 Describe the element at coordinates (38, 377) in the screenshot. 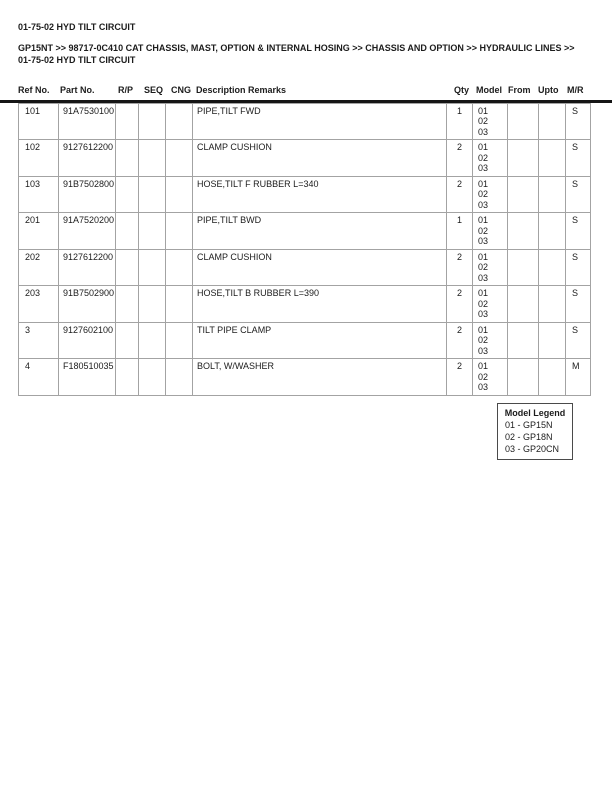

I see `ref-no-cell: 4` at that location.